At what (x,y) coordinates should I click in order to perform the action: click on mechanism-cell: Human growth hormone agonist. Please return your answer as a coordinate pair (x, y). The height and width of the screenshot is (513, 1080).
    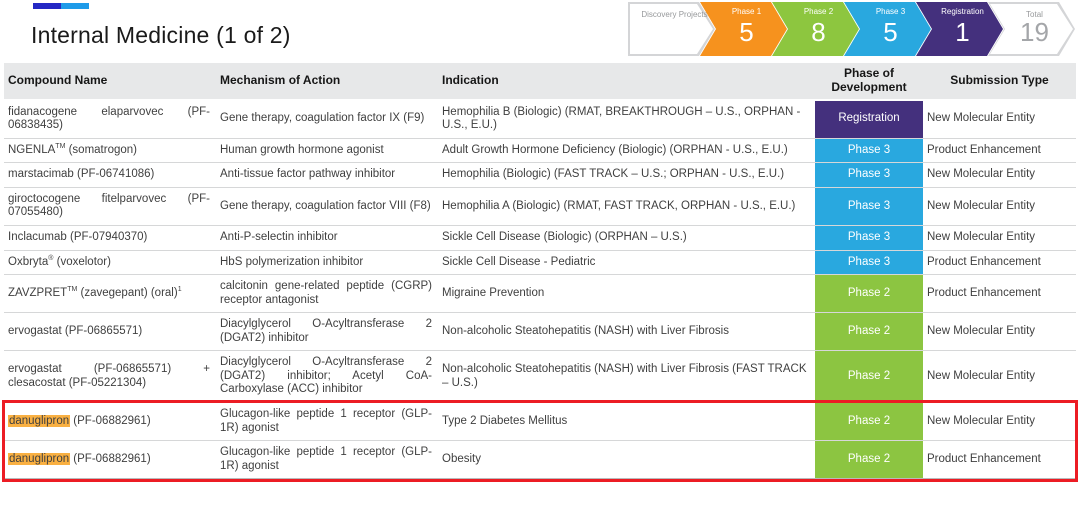
    Looking at the image, I should click on (327, 151).